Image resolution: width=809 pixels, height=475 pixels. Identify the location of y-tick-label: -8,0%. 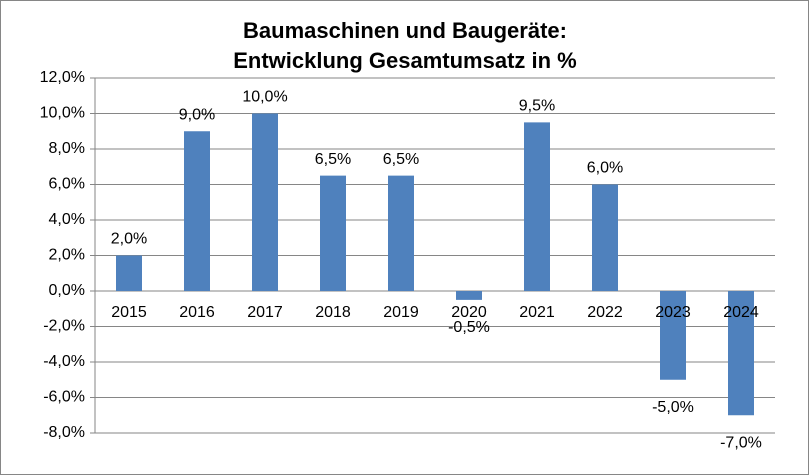
(64, 432).